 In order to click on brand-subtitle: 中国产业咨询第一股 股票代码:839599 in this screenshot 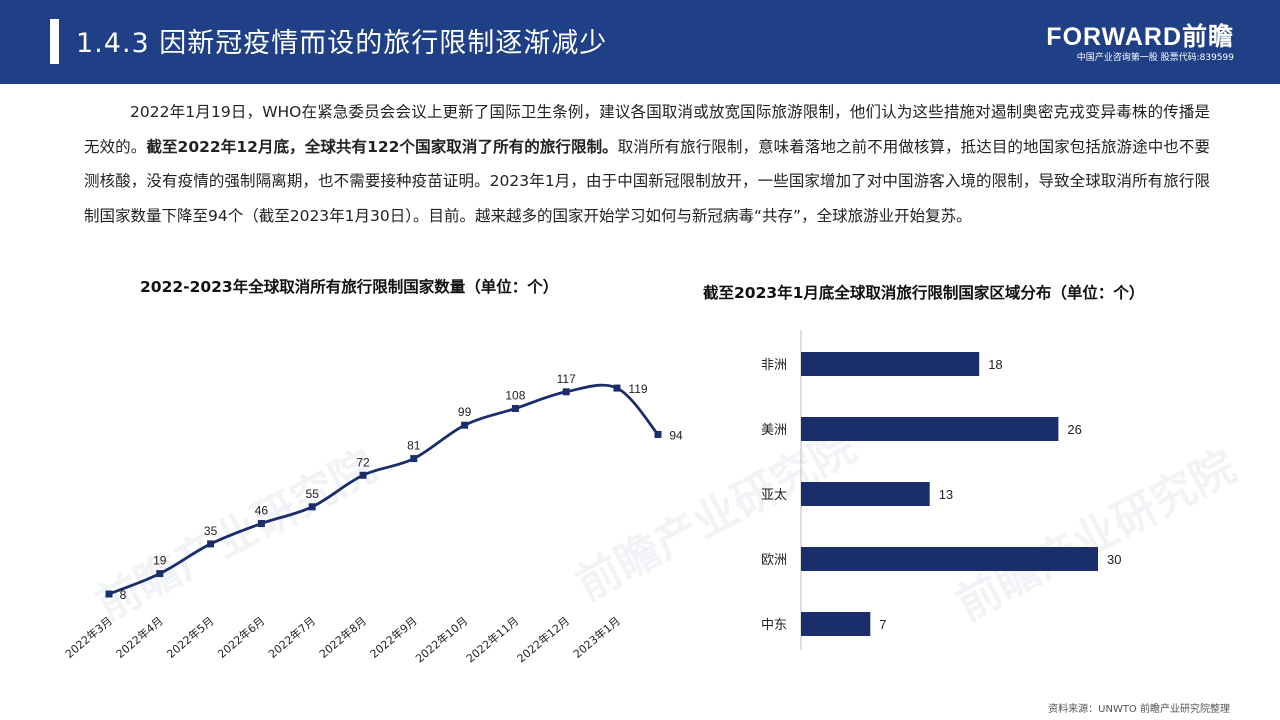, I will do `click(1155, 58)`.